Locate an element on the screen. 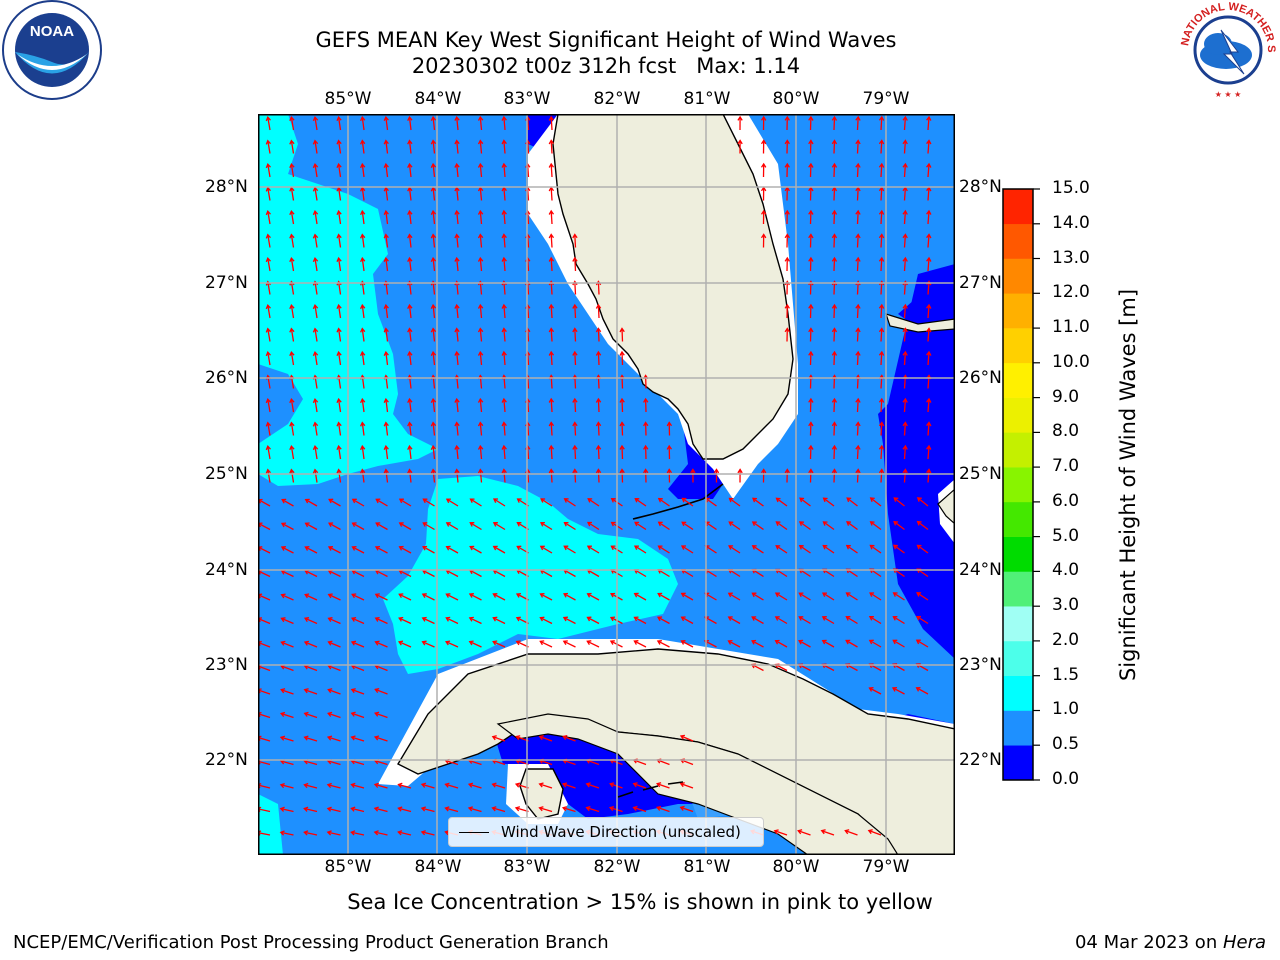  colorbar-tick-label: 14.0 is located at coordinates (1071, 222).